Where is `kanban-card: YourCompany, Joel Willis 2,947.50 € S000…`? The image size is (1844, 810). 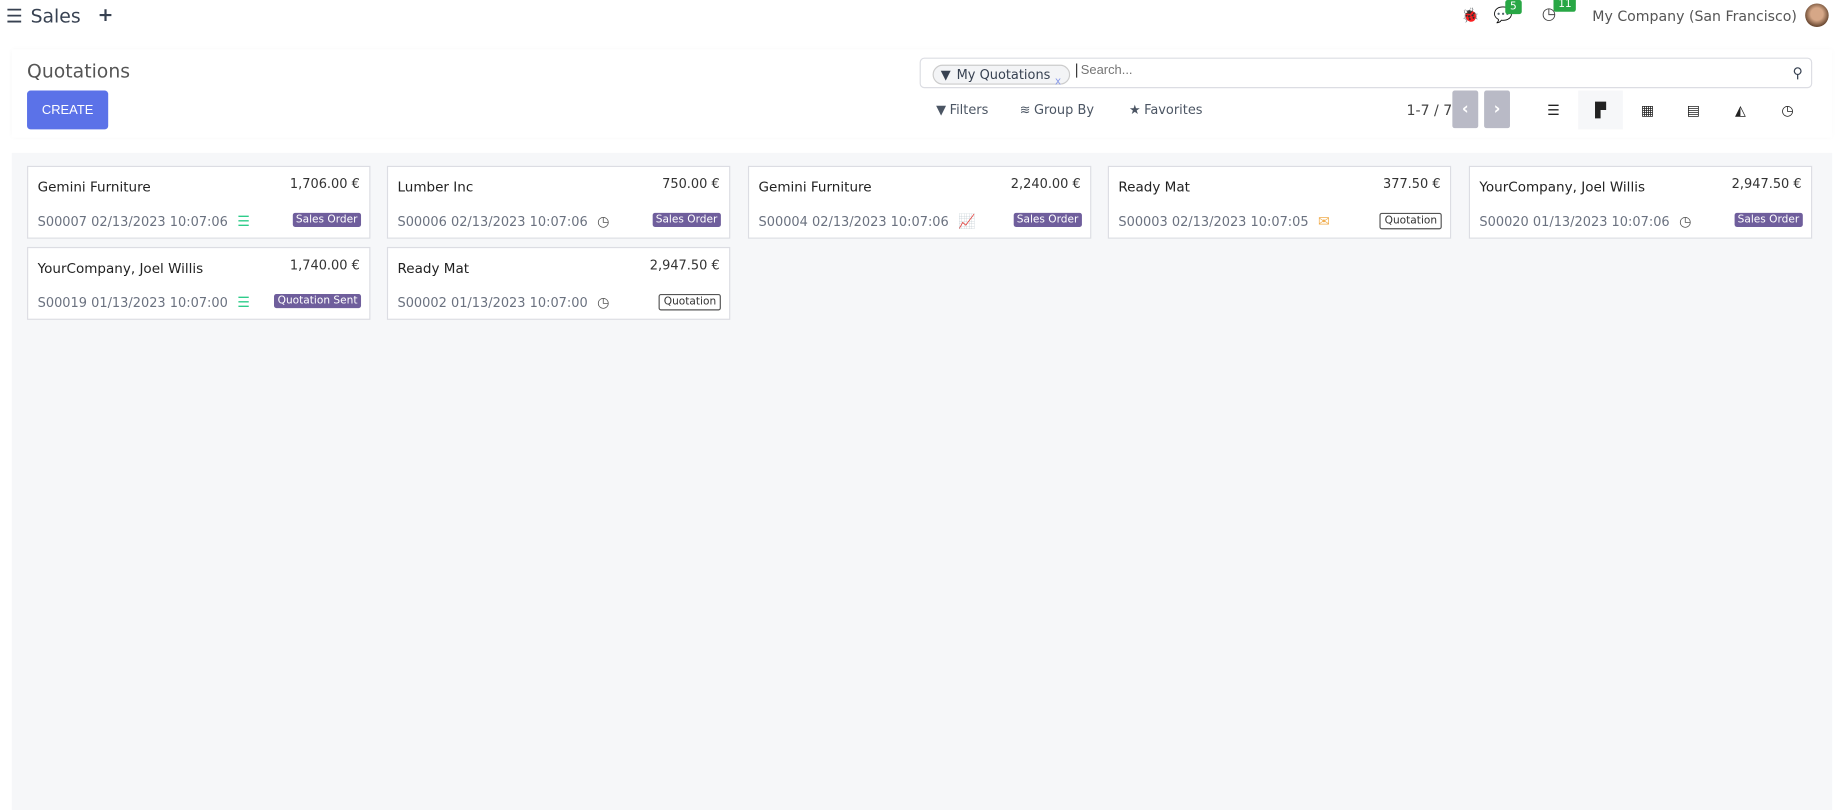 kanban-card: YourCompany, Joel Willis 2,947.50 € S000… is located at coordinates (1640, 202).